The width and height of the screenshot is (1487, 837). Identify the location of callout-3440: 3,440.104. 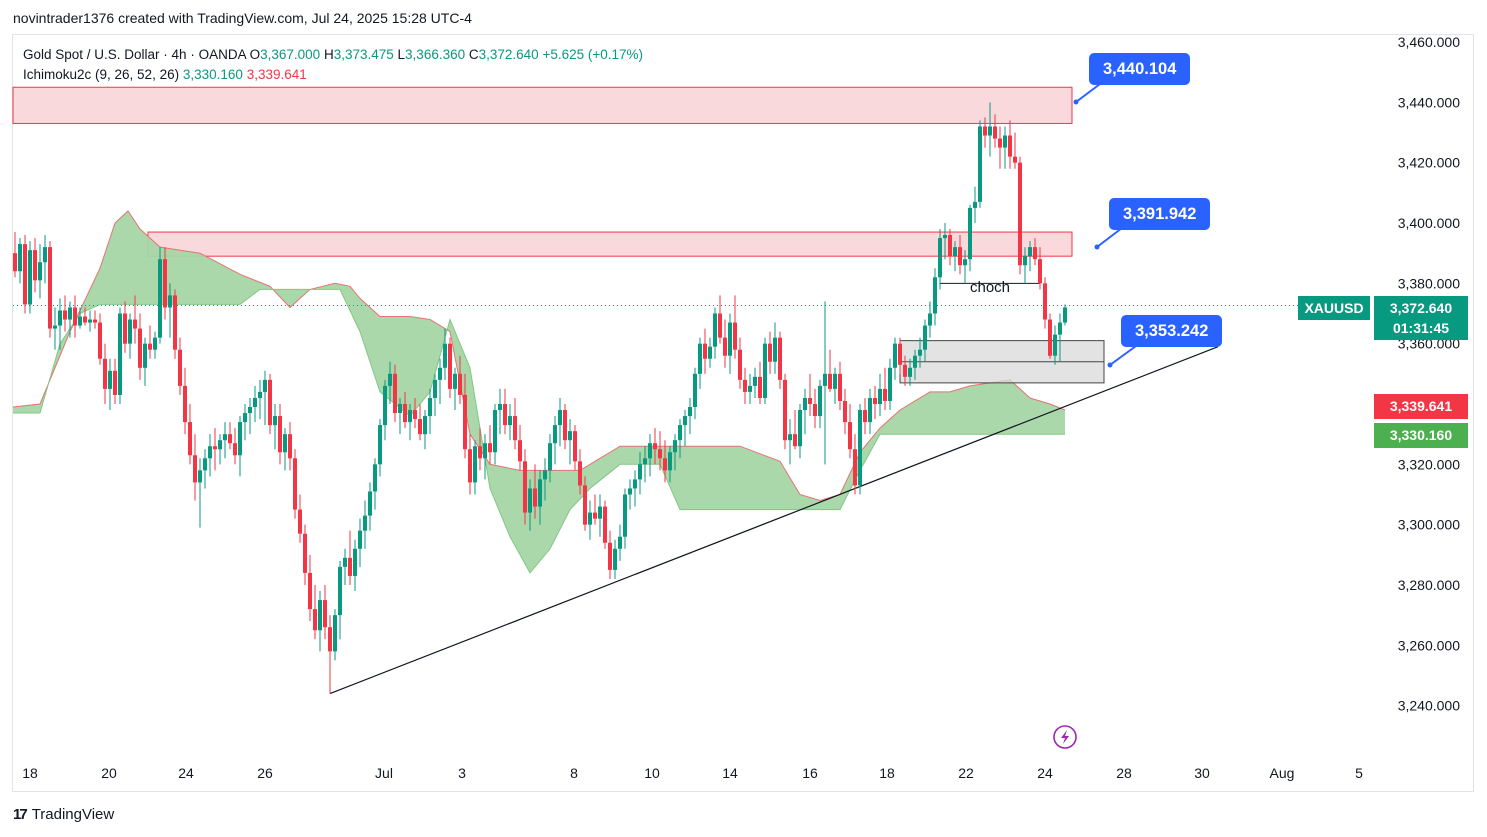
(1140, 69).